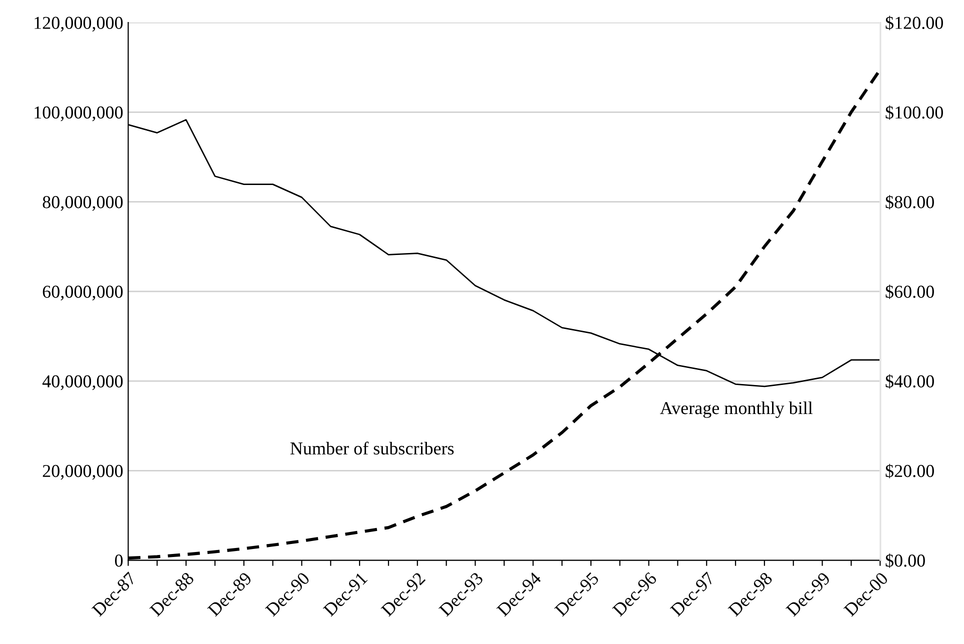  What do you see at coordinates (910, 292) in the screenshot?
I see `y2-tick-label: $60.00` at bounding box center [910, 292].